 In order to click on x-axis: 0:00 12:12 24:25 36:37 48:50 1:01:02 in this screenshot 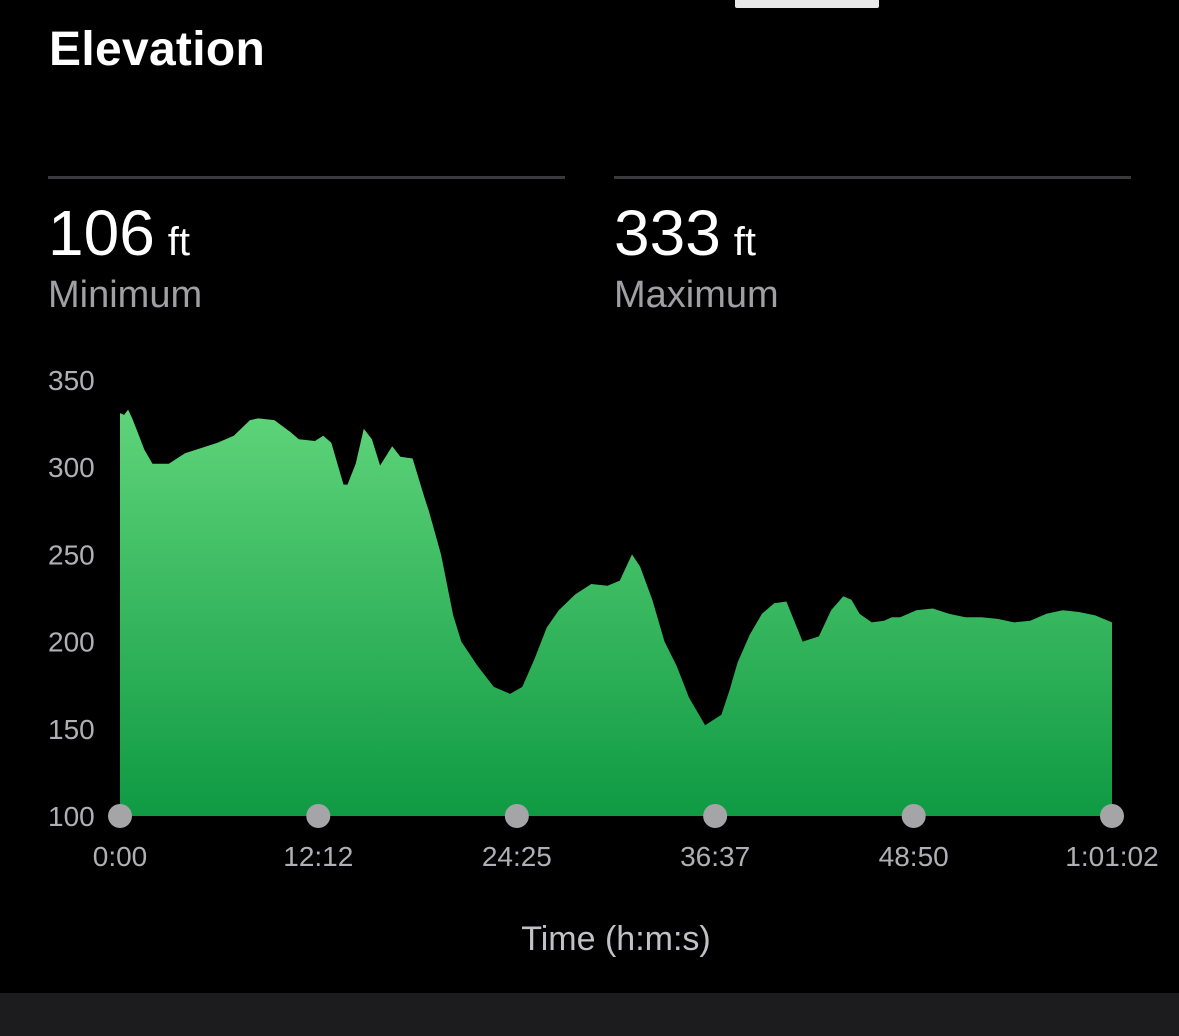, I will do `click(626, 838)`.